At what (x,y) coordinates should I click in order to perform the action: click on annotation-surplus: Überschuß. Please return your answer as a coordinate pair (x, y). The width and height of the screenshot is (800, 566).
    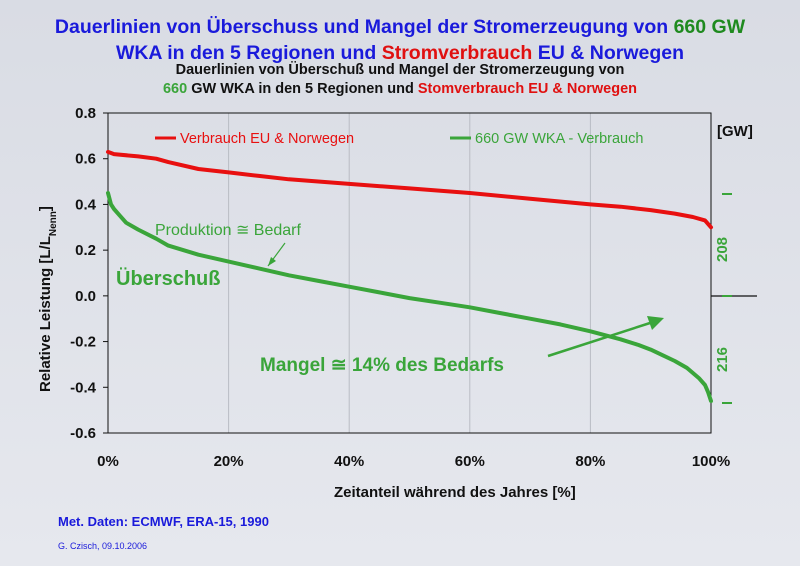
    Looking at the image, I should click on (168, 278).